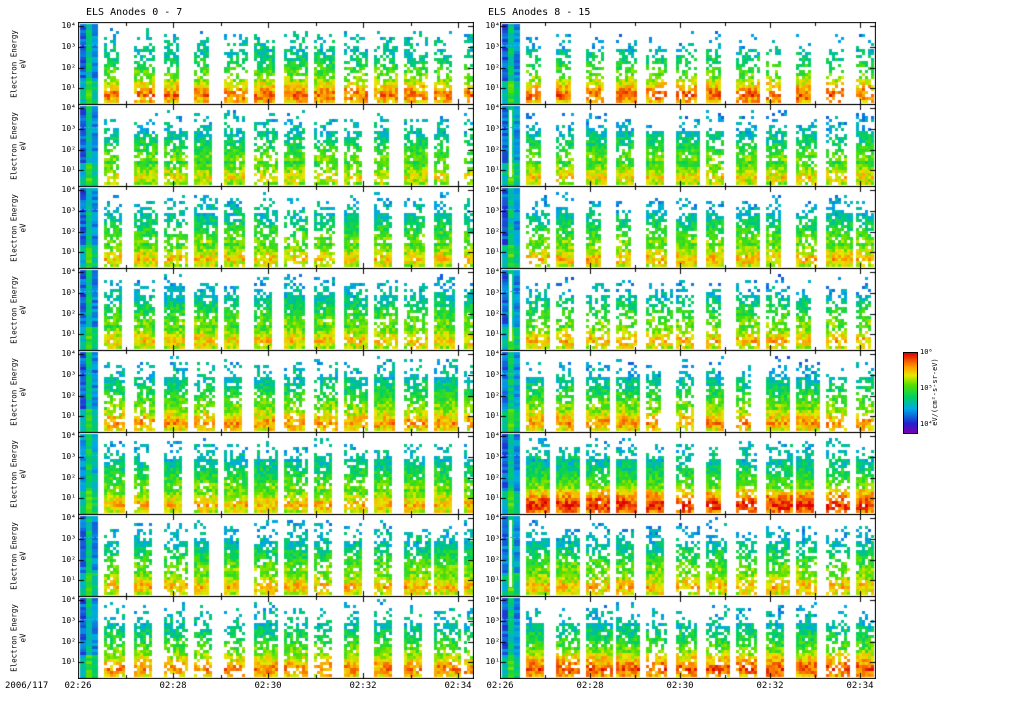 This screenshot has height=708, width=1024. What do you see at coordinates (458, 686) in the screenshot?
I see `x-tick-label: 02:34` at bounding box center [458, 686].